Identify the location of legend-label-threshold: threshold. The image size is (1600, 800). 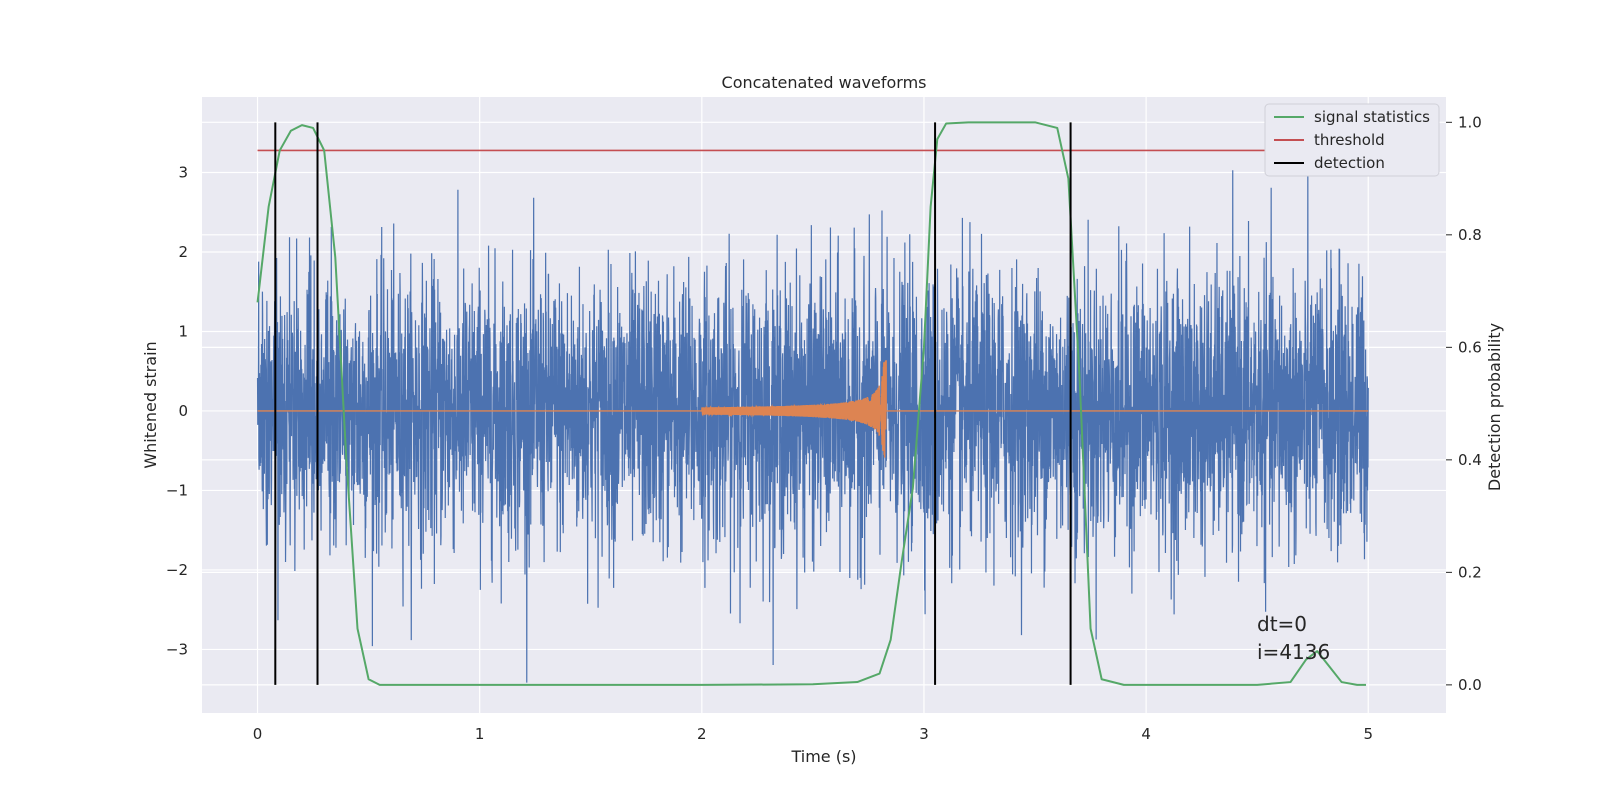
(1349, 140).